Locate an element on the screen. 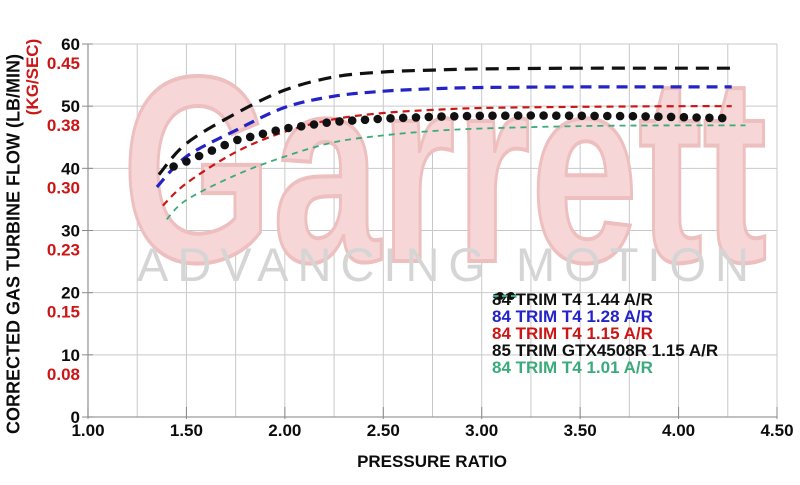 The image size is (800, 485). x-tick-label: 3.50 is located at coordinates (580, 430).